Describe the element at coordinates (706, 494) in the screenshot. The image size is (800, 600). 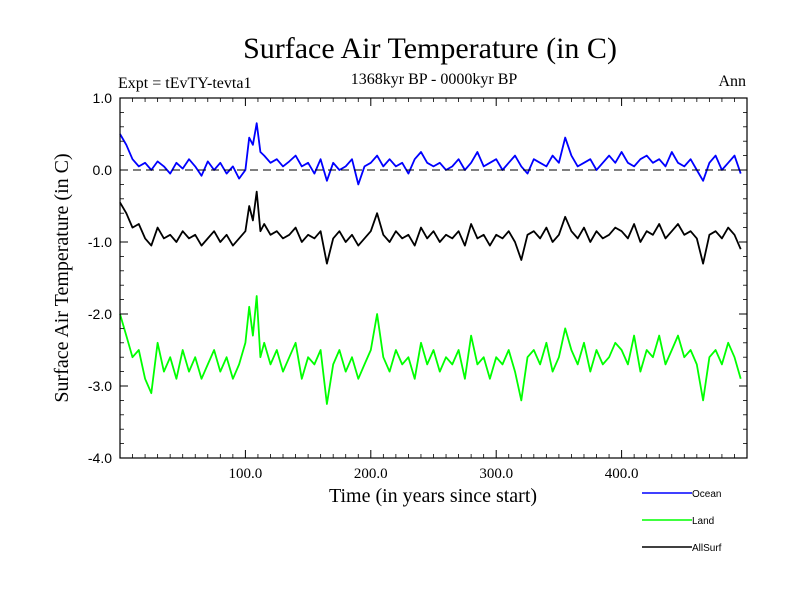
I see `legend-label-ocean: Ocean` at that location.